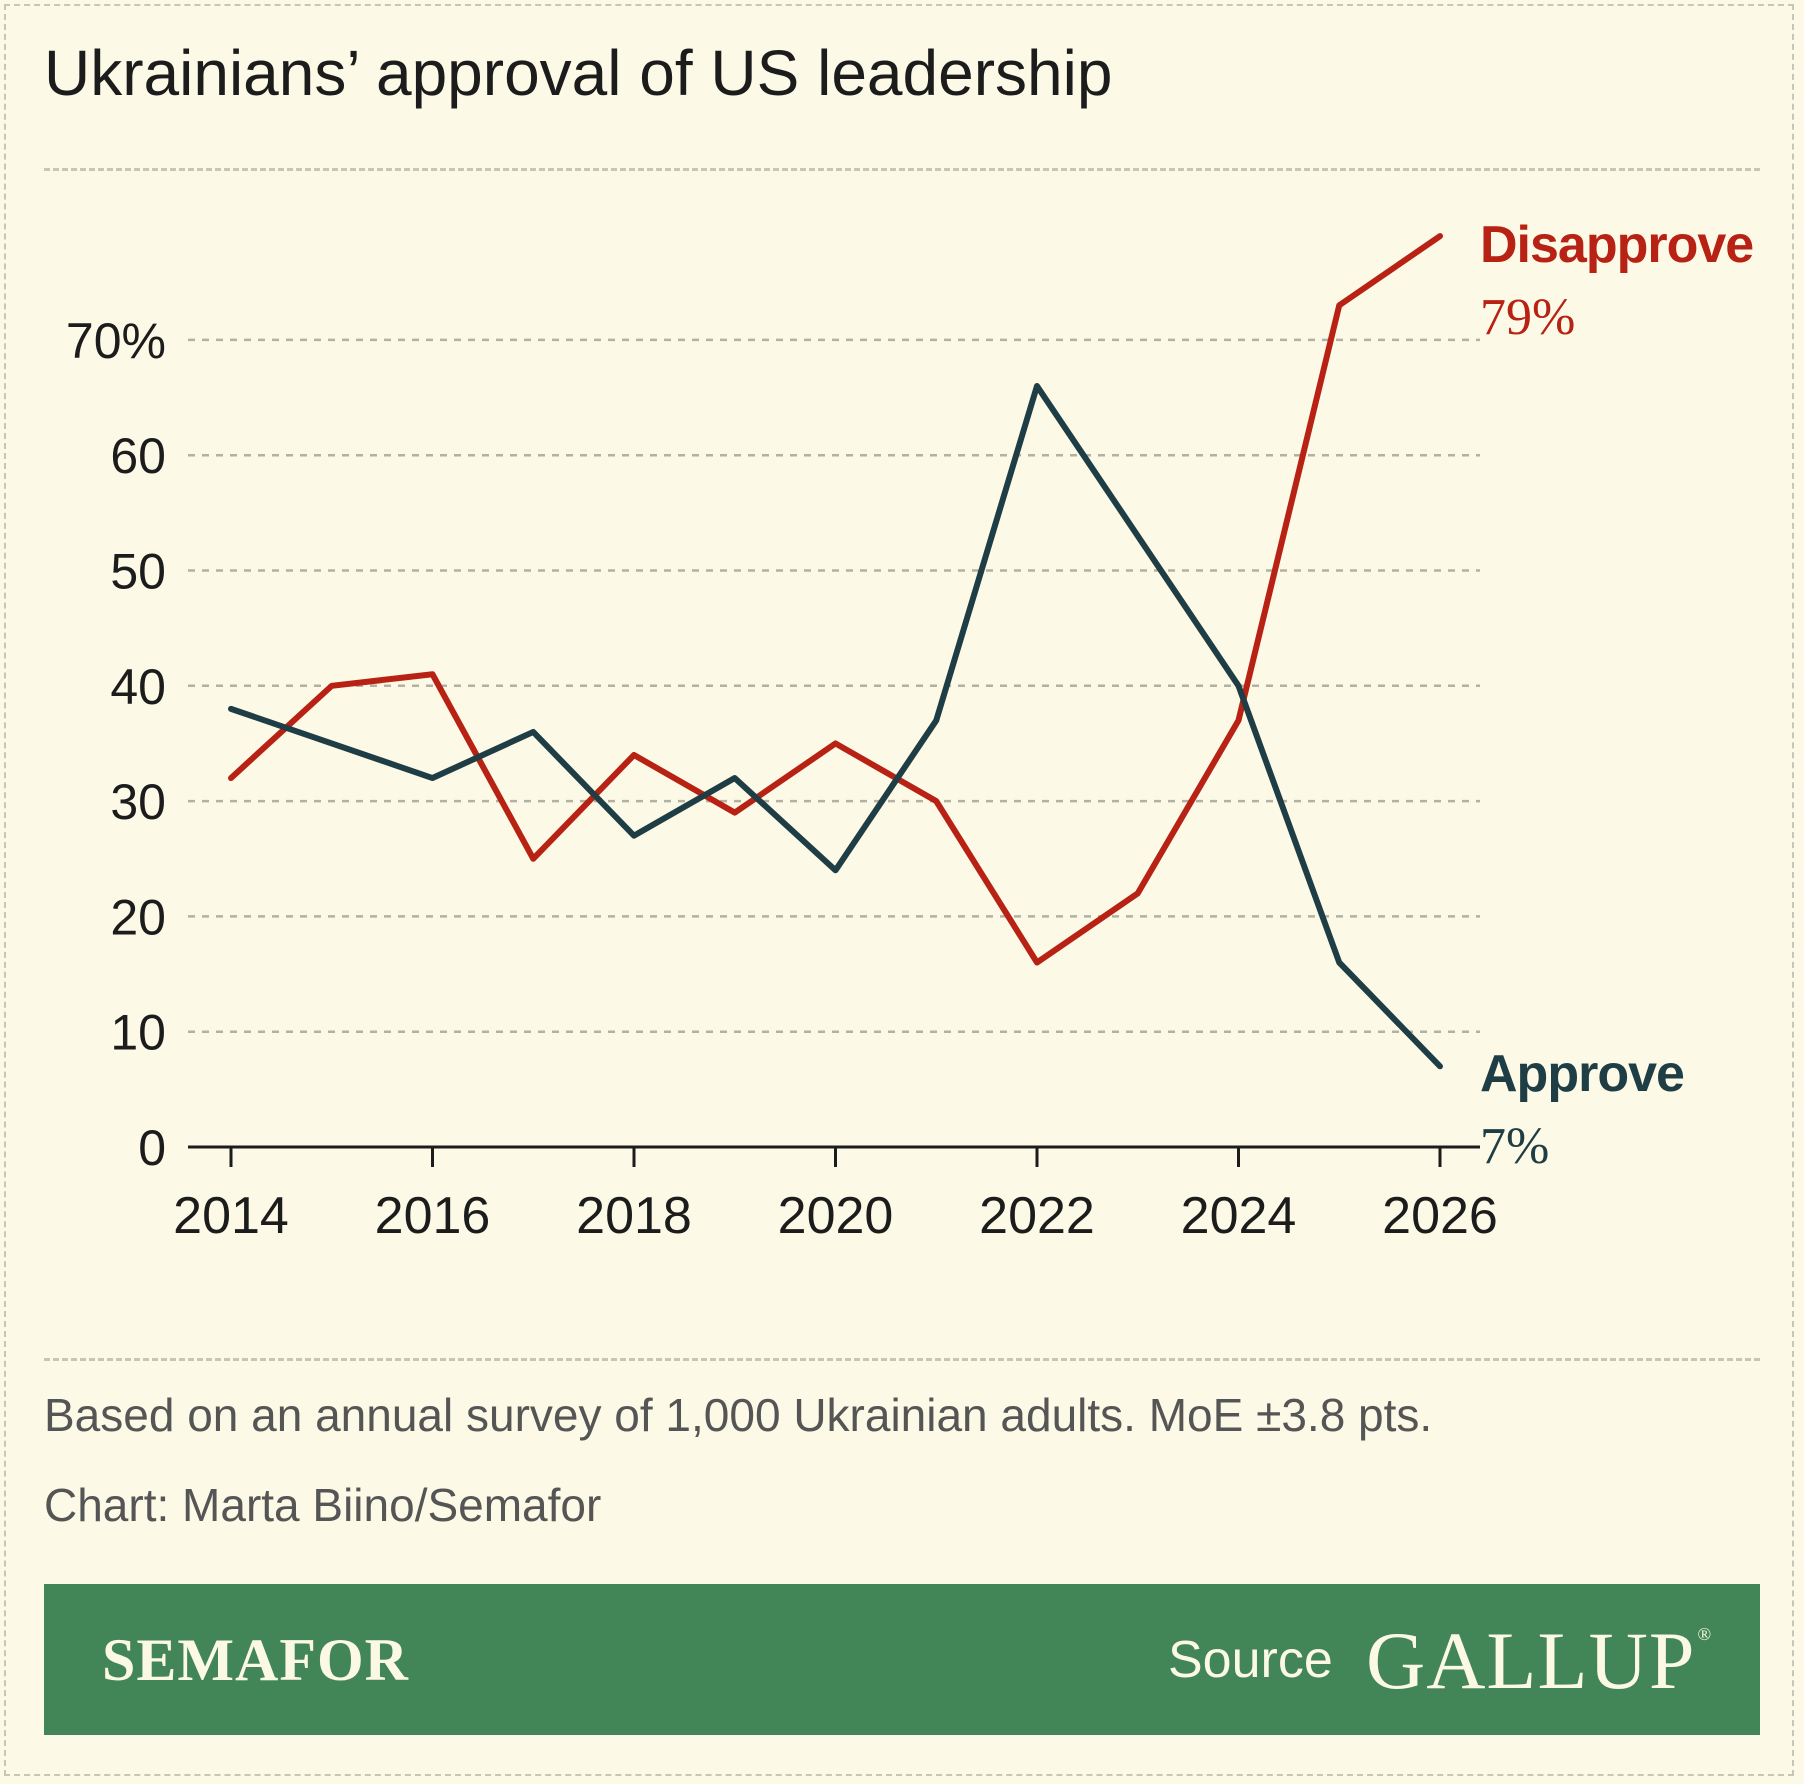 This screenshot has width=1804, height=1784. Describe the element at coordinates (1531, 1660) in the screenshot. I see `source-name: GALLUP` at that location.